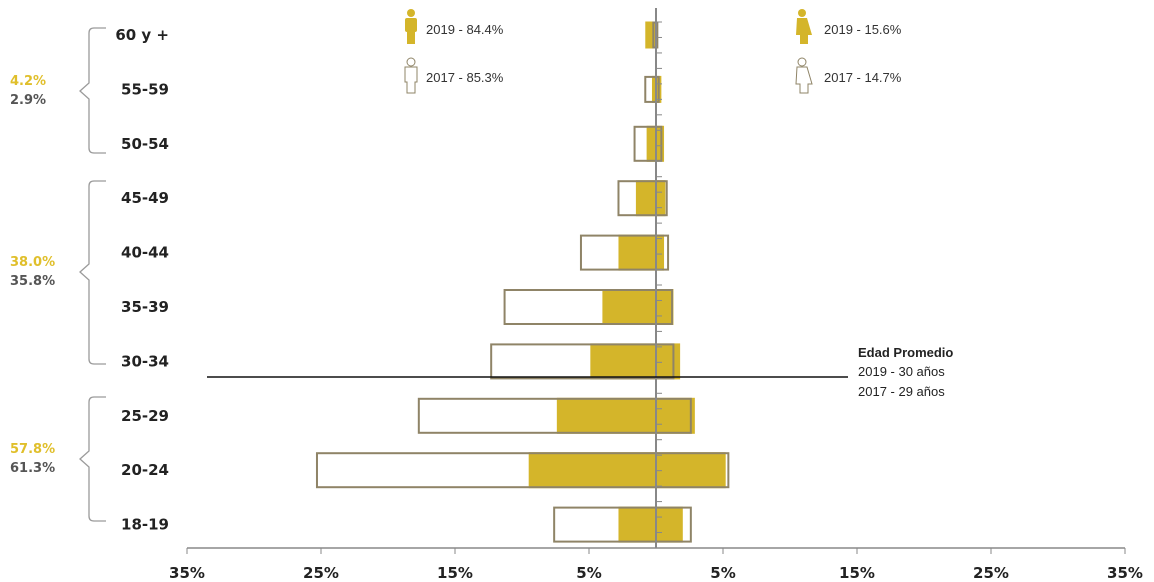 Image resolution: width=1154 pixels, height=582 pixels. Describe the element at coordinates (863, 77) in the screenshot. I see `legend-female-2017: 2017 - 14.7%` at that location.